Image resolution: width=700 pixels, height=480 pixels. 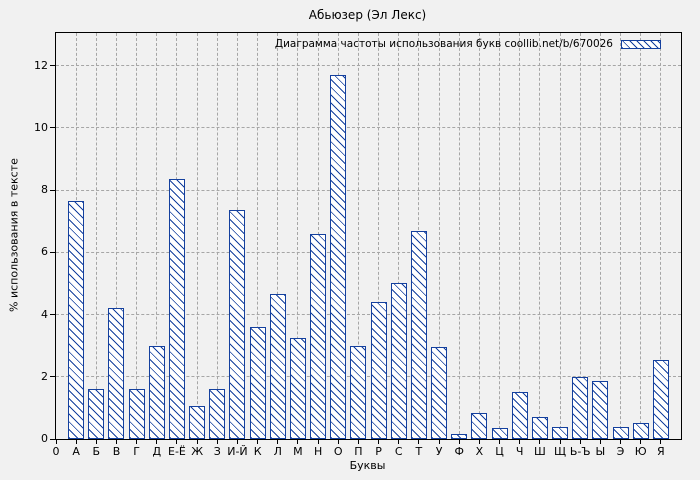 I want to click on bar-З, so click(x=217, y=414).